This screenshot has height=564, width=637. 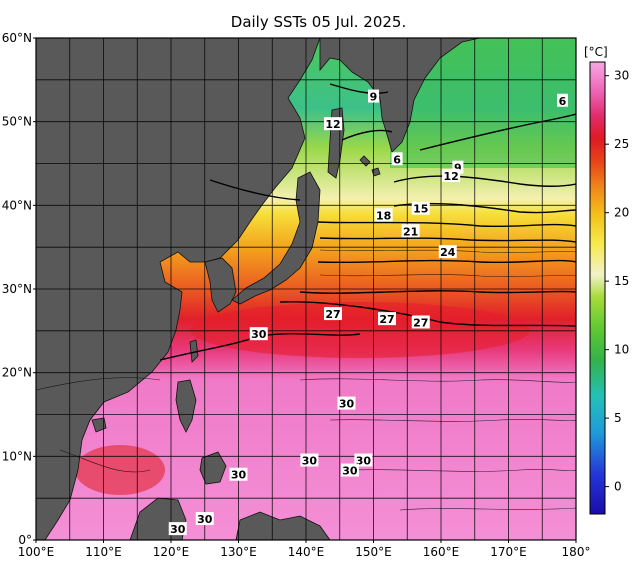 I want to click on latitude-label: 50°N, so click(x=17, y=122).